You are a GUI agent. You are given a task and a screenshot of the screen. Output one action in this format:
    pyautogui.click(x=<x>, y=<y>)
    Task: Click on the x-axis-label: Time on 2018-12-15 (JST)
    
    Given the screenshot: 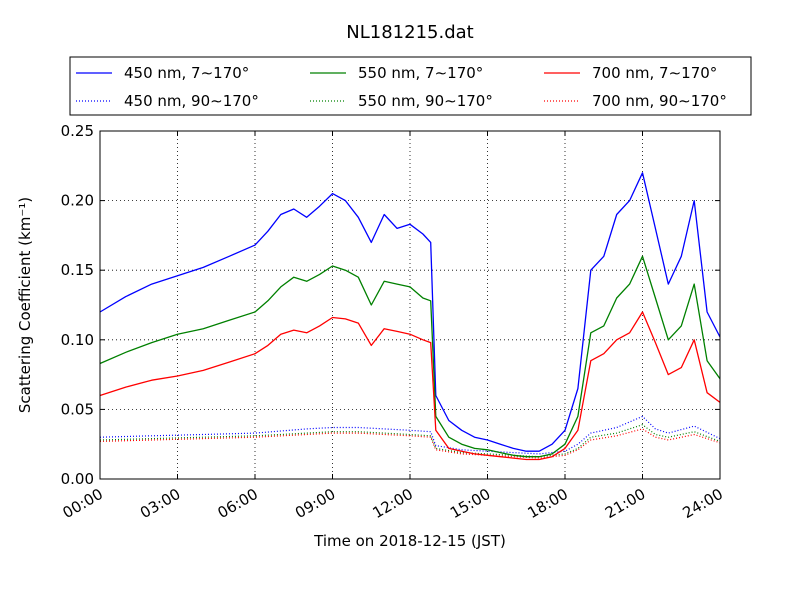 What is the action you would take?
    pyautogui.click(x=409, y=541)
    